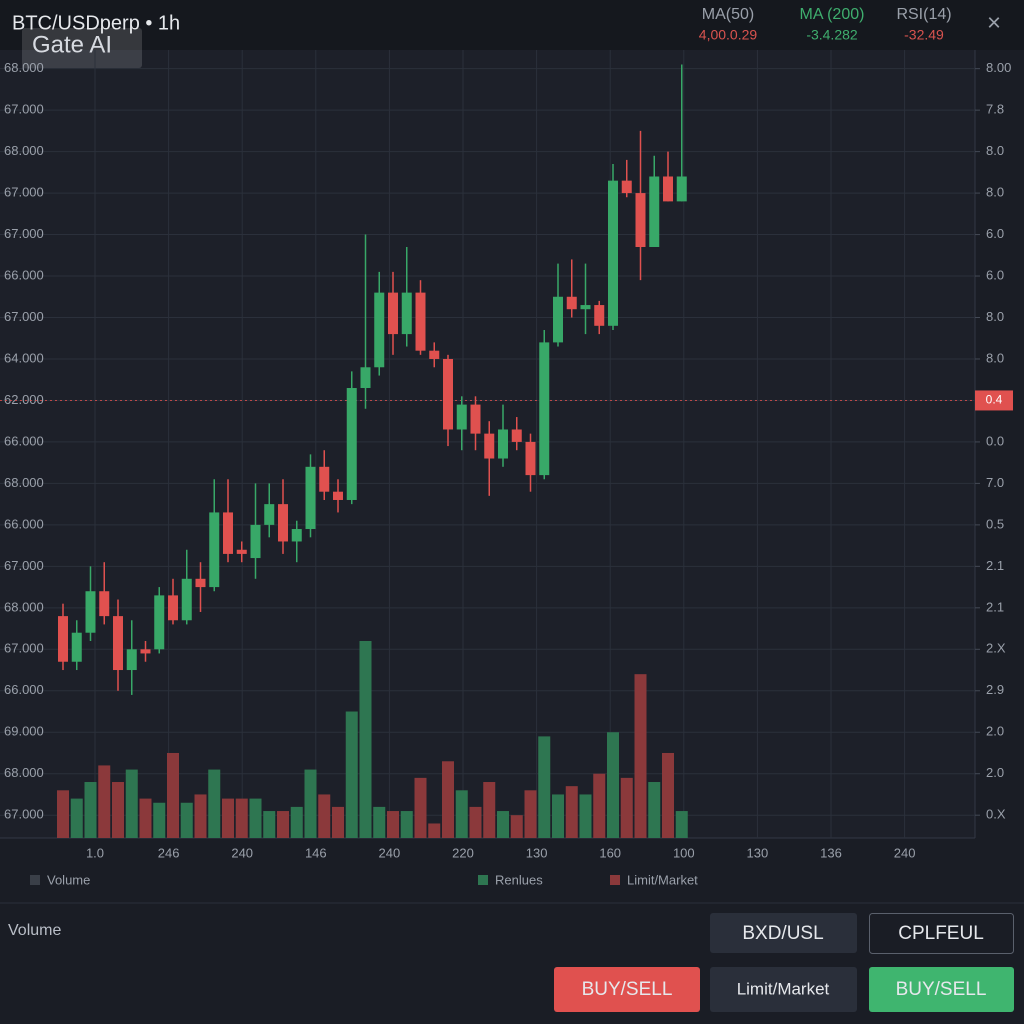  I want to click on x-tick-label: 130, so click(537, 852).